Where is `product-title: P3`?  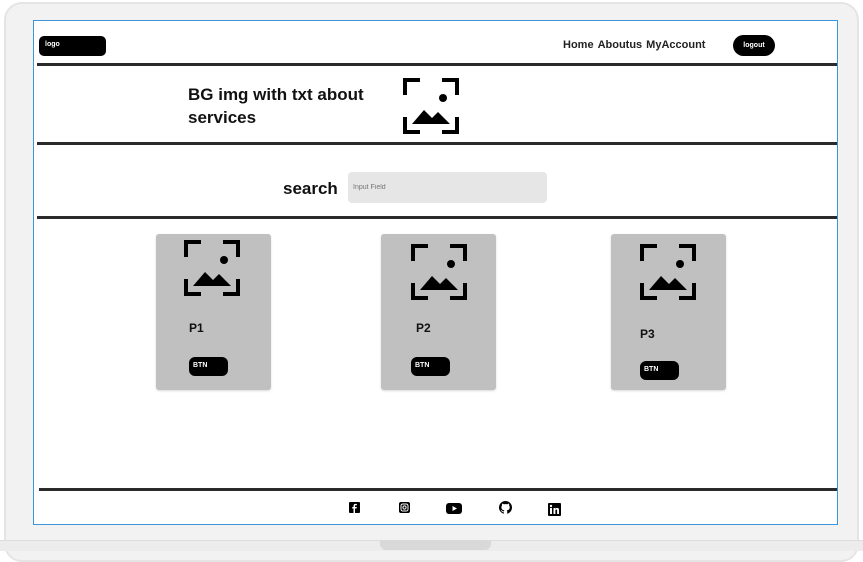
product-title: P3 is located at coordinates (647, 334).